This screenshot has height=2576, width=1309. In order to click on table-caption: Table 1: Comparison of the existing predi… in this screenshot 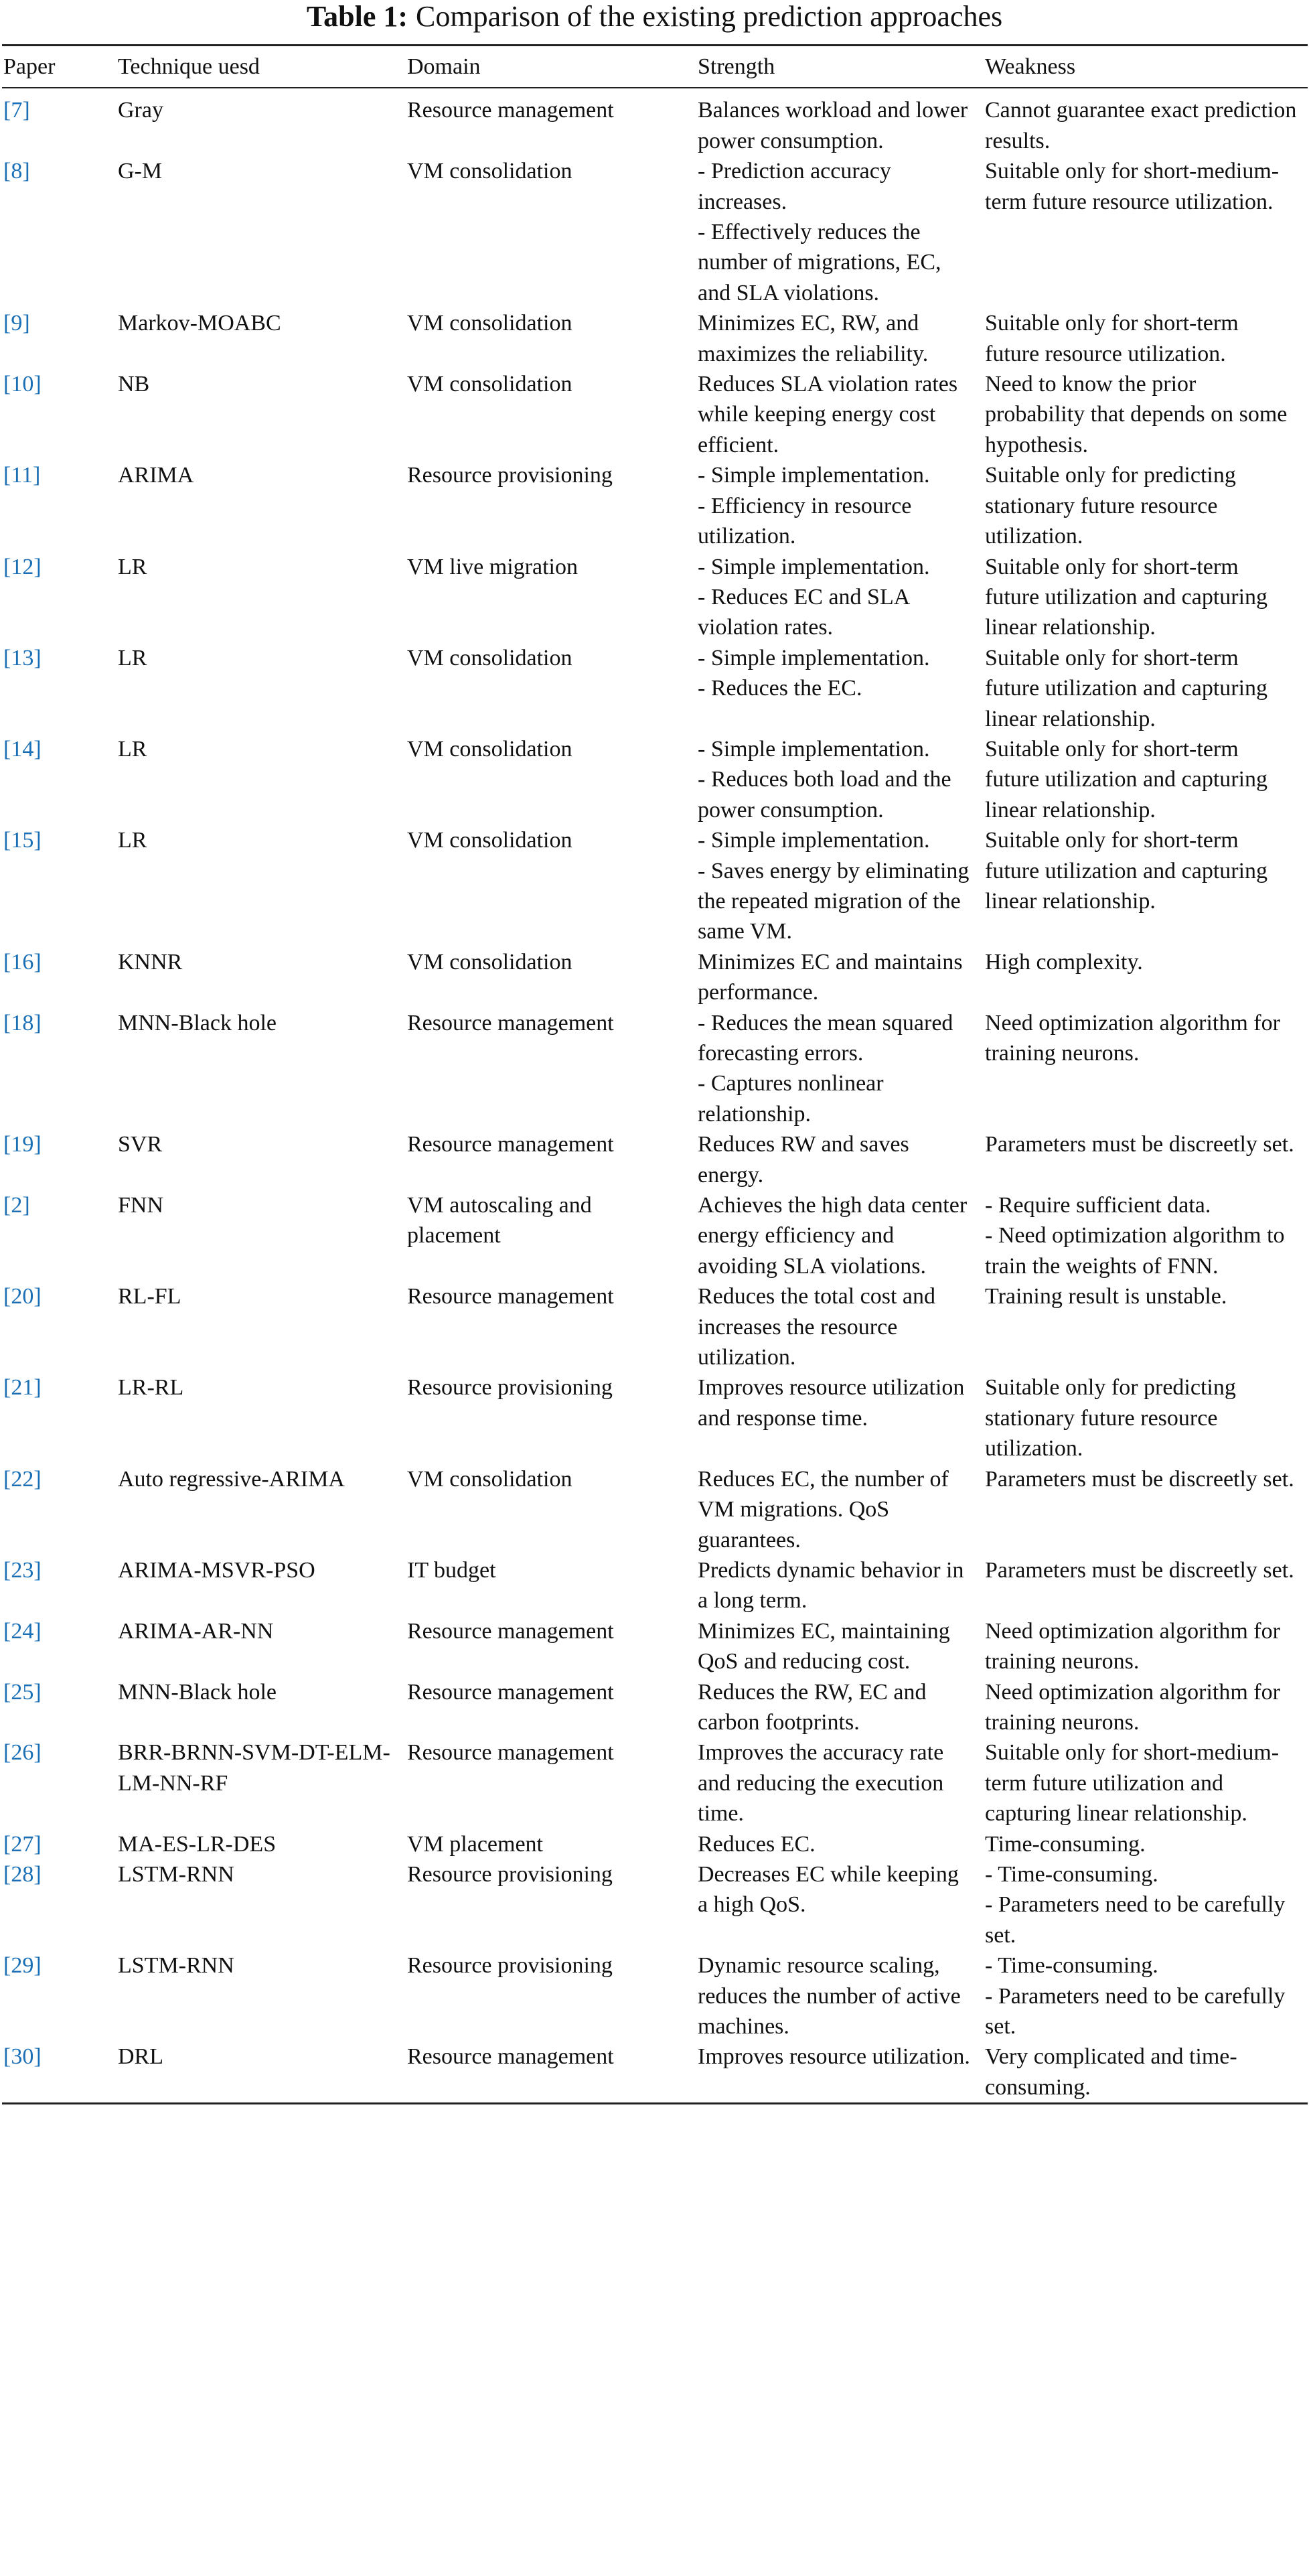, I will do `click(654, 16)`.